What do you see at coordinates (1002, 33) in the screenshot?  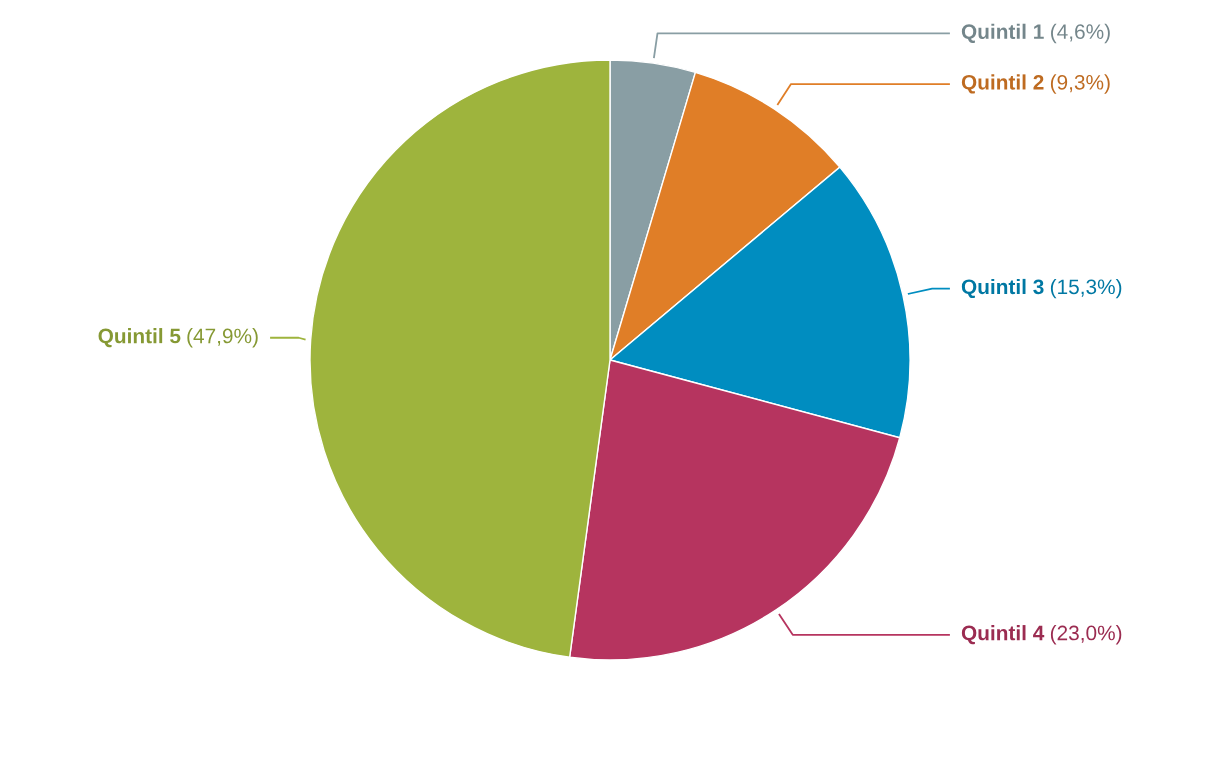 I see `slice-label: Quintil 1` at bounding box center [1002, 33].